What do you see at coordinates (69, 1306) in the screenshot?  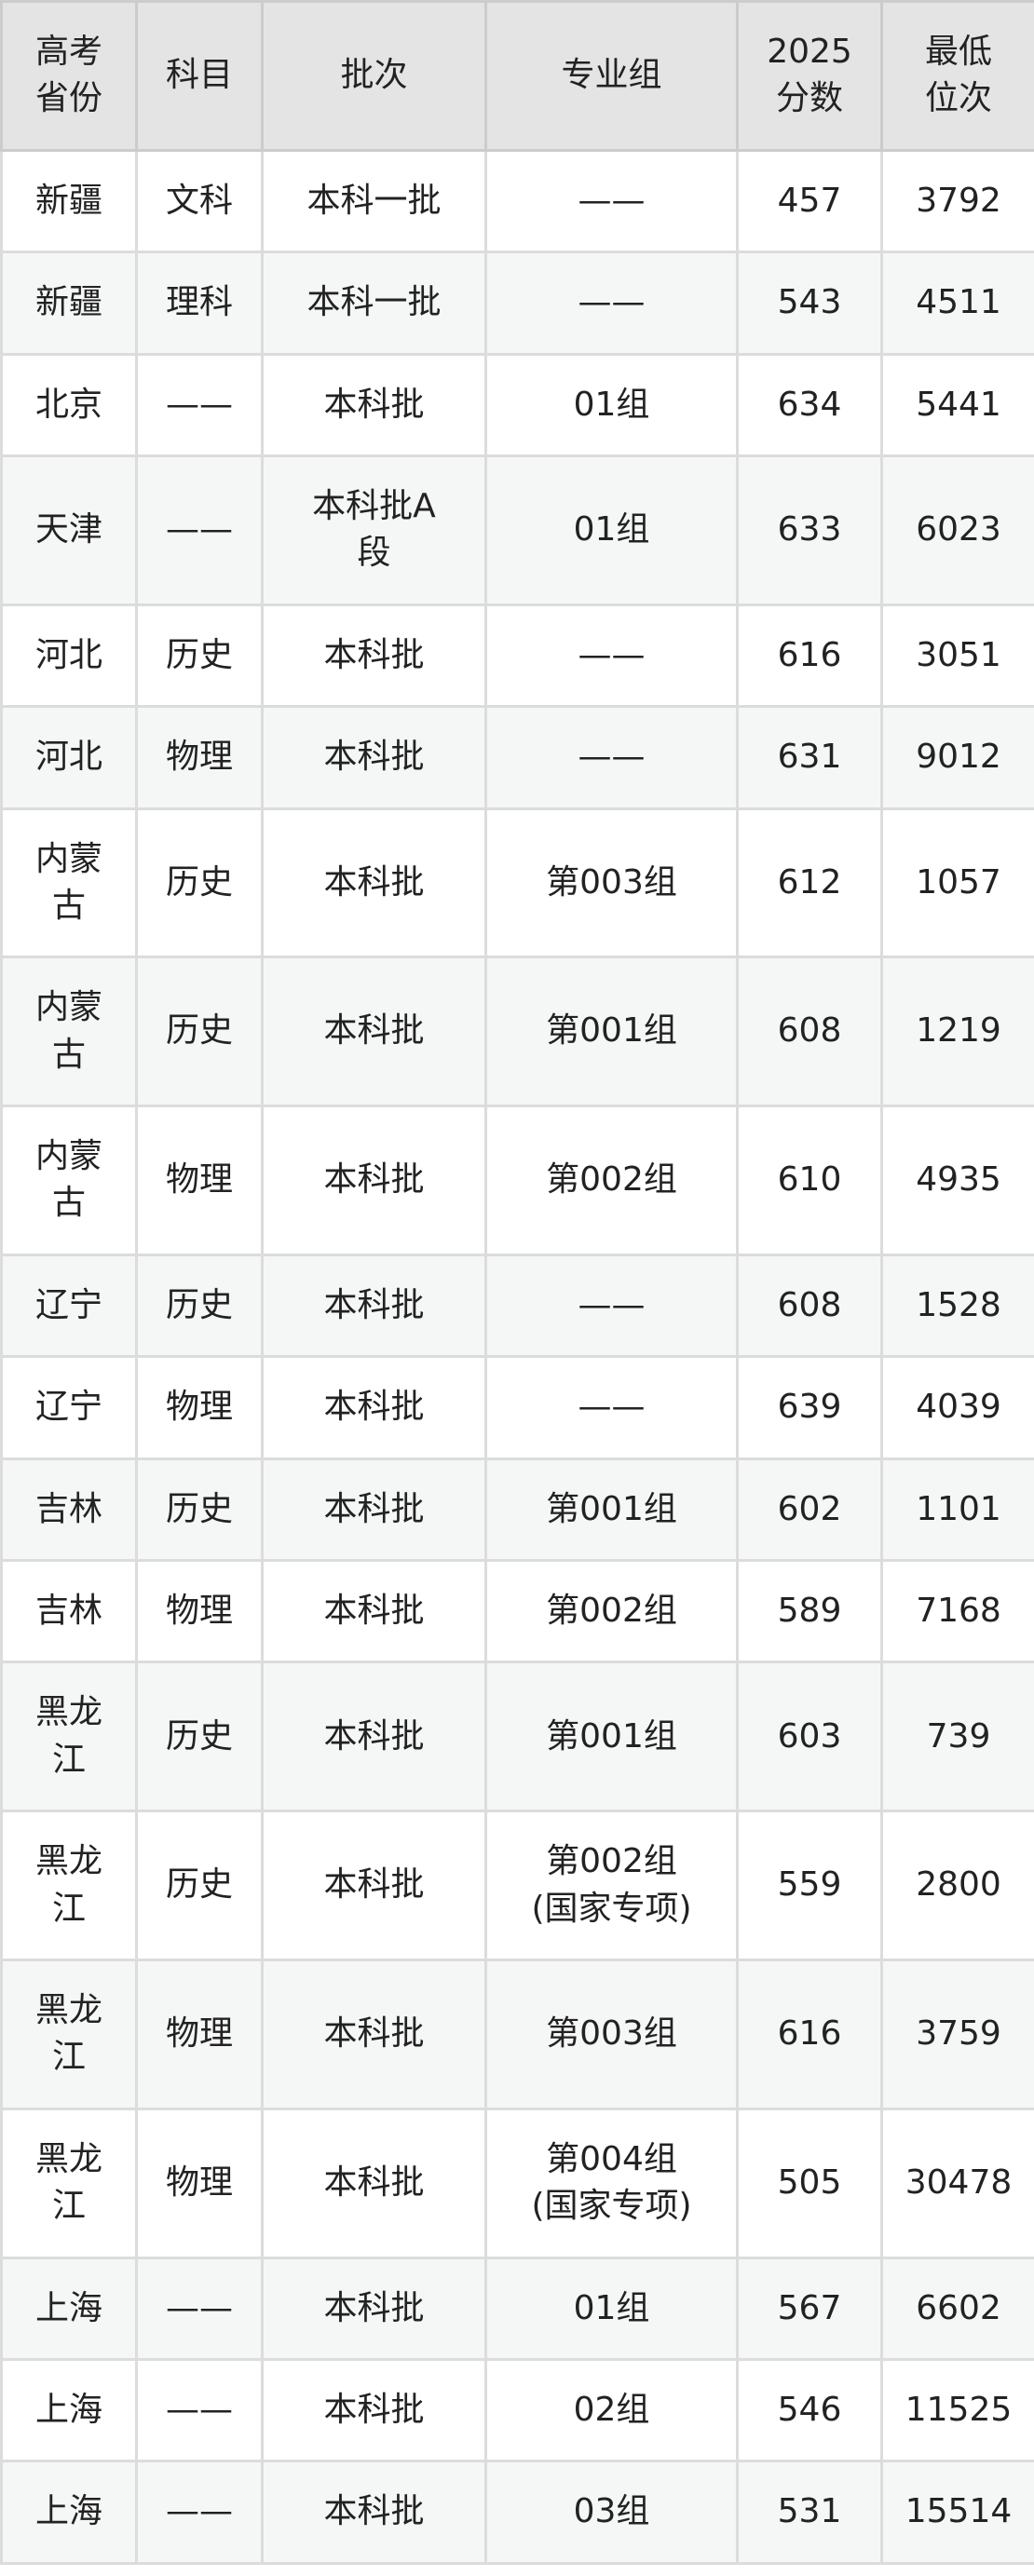 I see `cell-province: 辽宁` at bounding box center [69, 1306].